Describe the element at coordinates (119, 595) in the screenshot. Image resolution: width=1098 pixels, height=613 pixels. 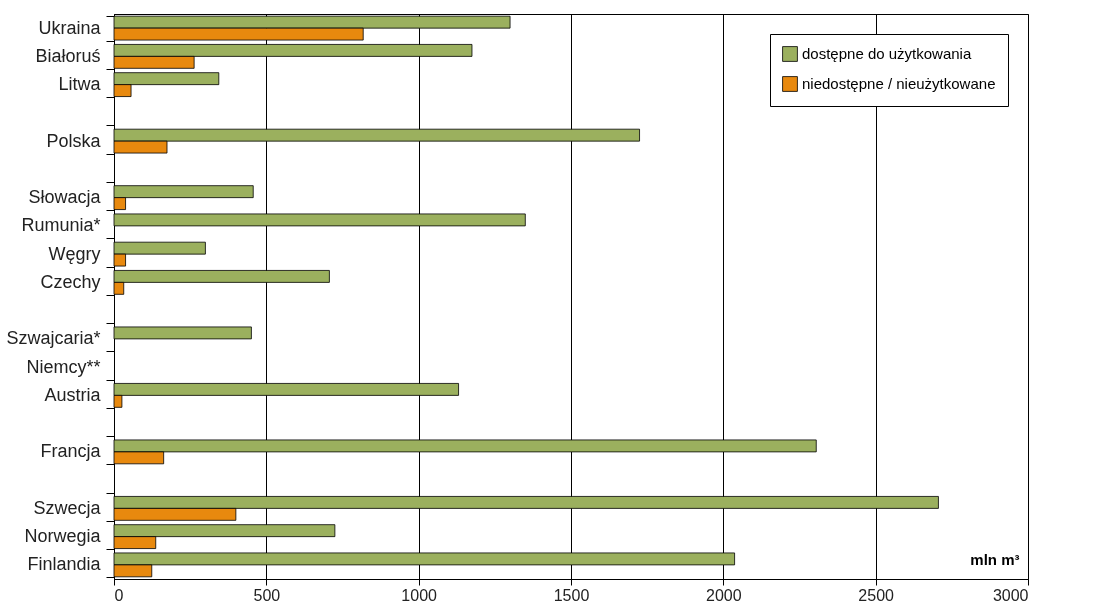
I see `x-tick-label: 0` at that location.